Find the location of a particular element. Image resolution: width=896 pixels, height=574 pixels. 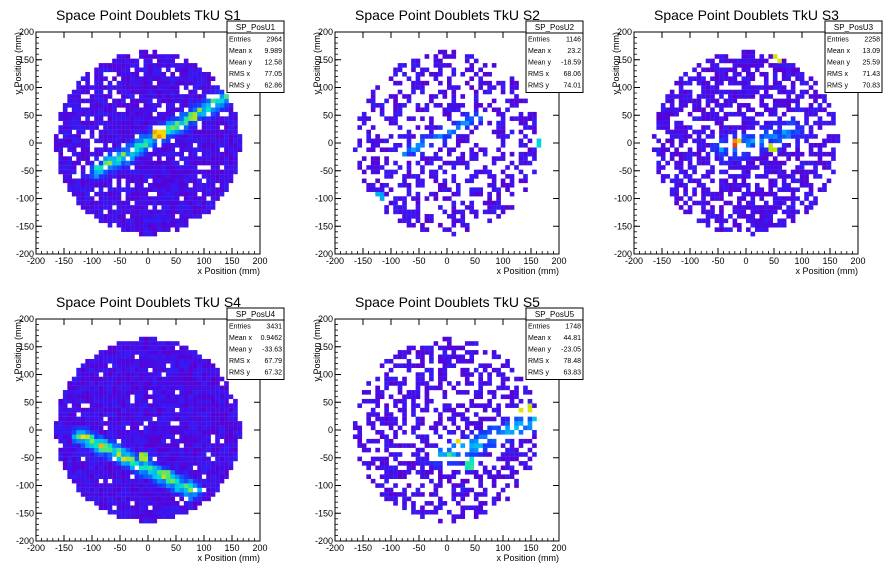

x-tick-label: 100 is located at coordinates (203, 548).